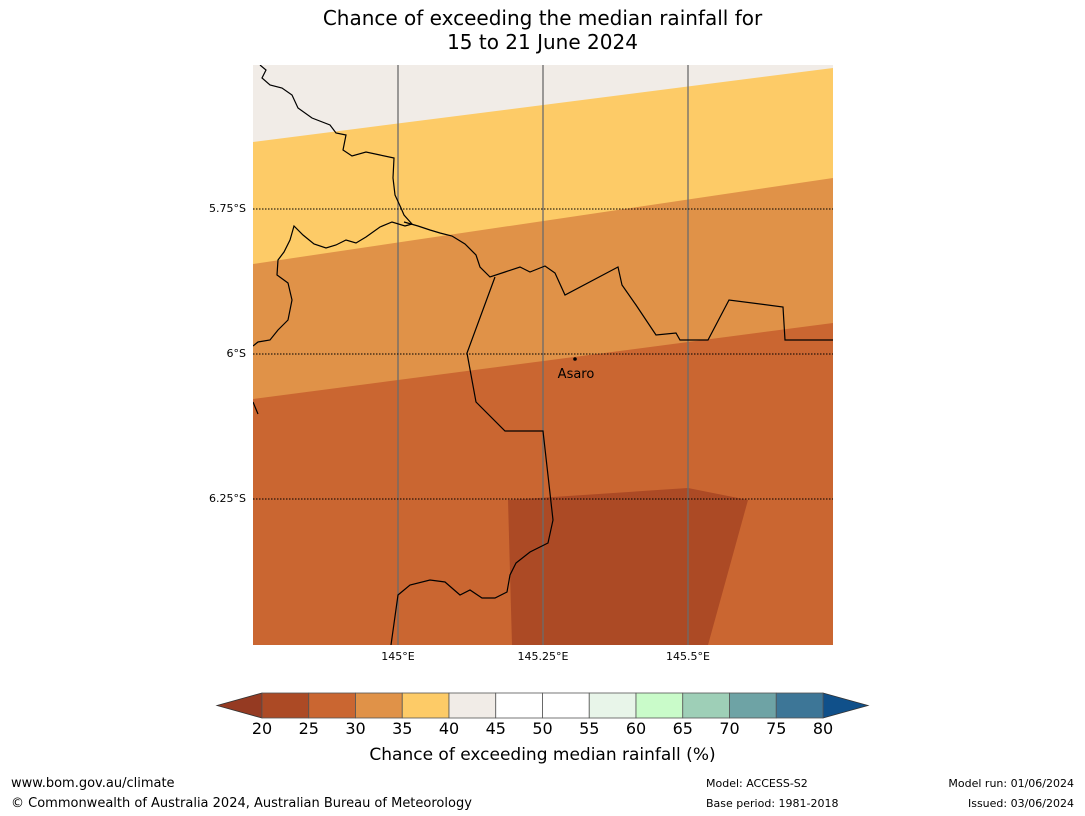 Image resolution: width=1085 pixels, height=816 pixels. Describe the element at coordinates (576, 374) in the screenshot. I see `asaro-label: Asaro` at that location.